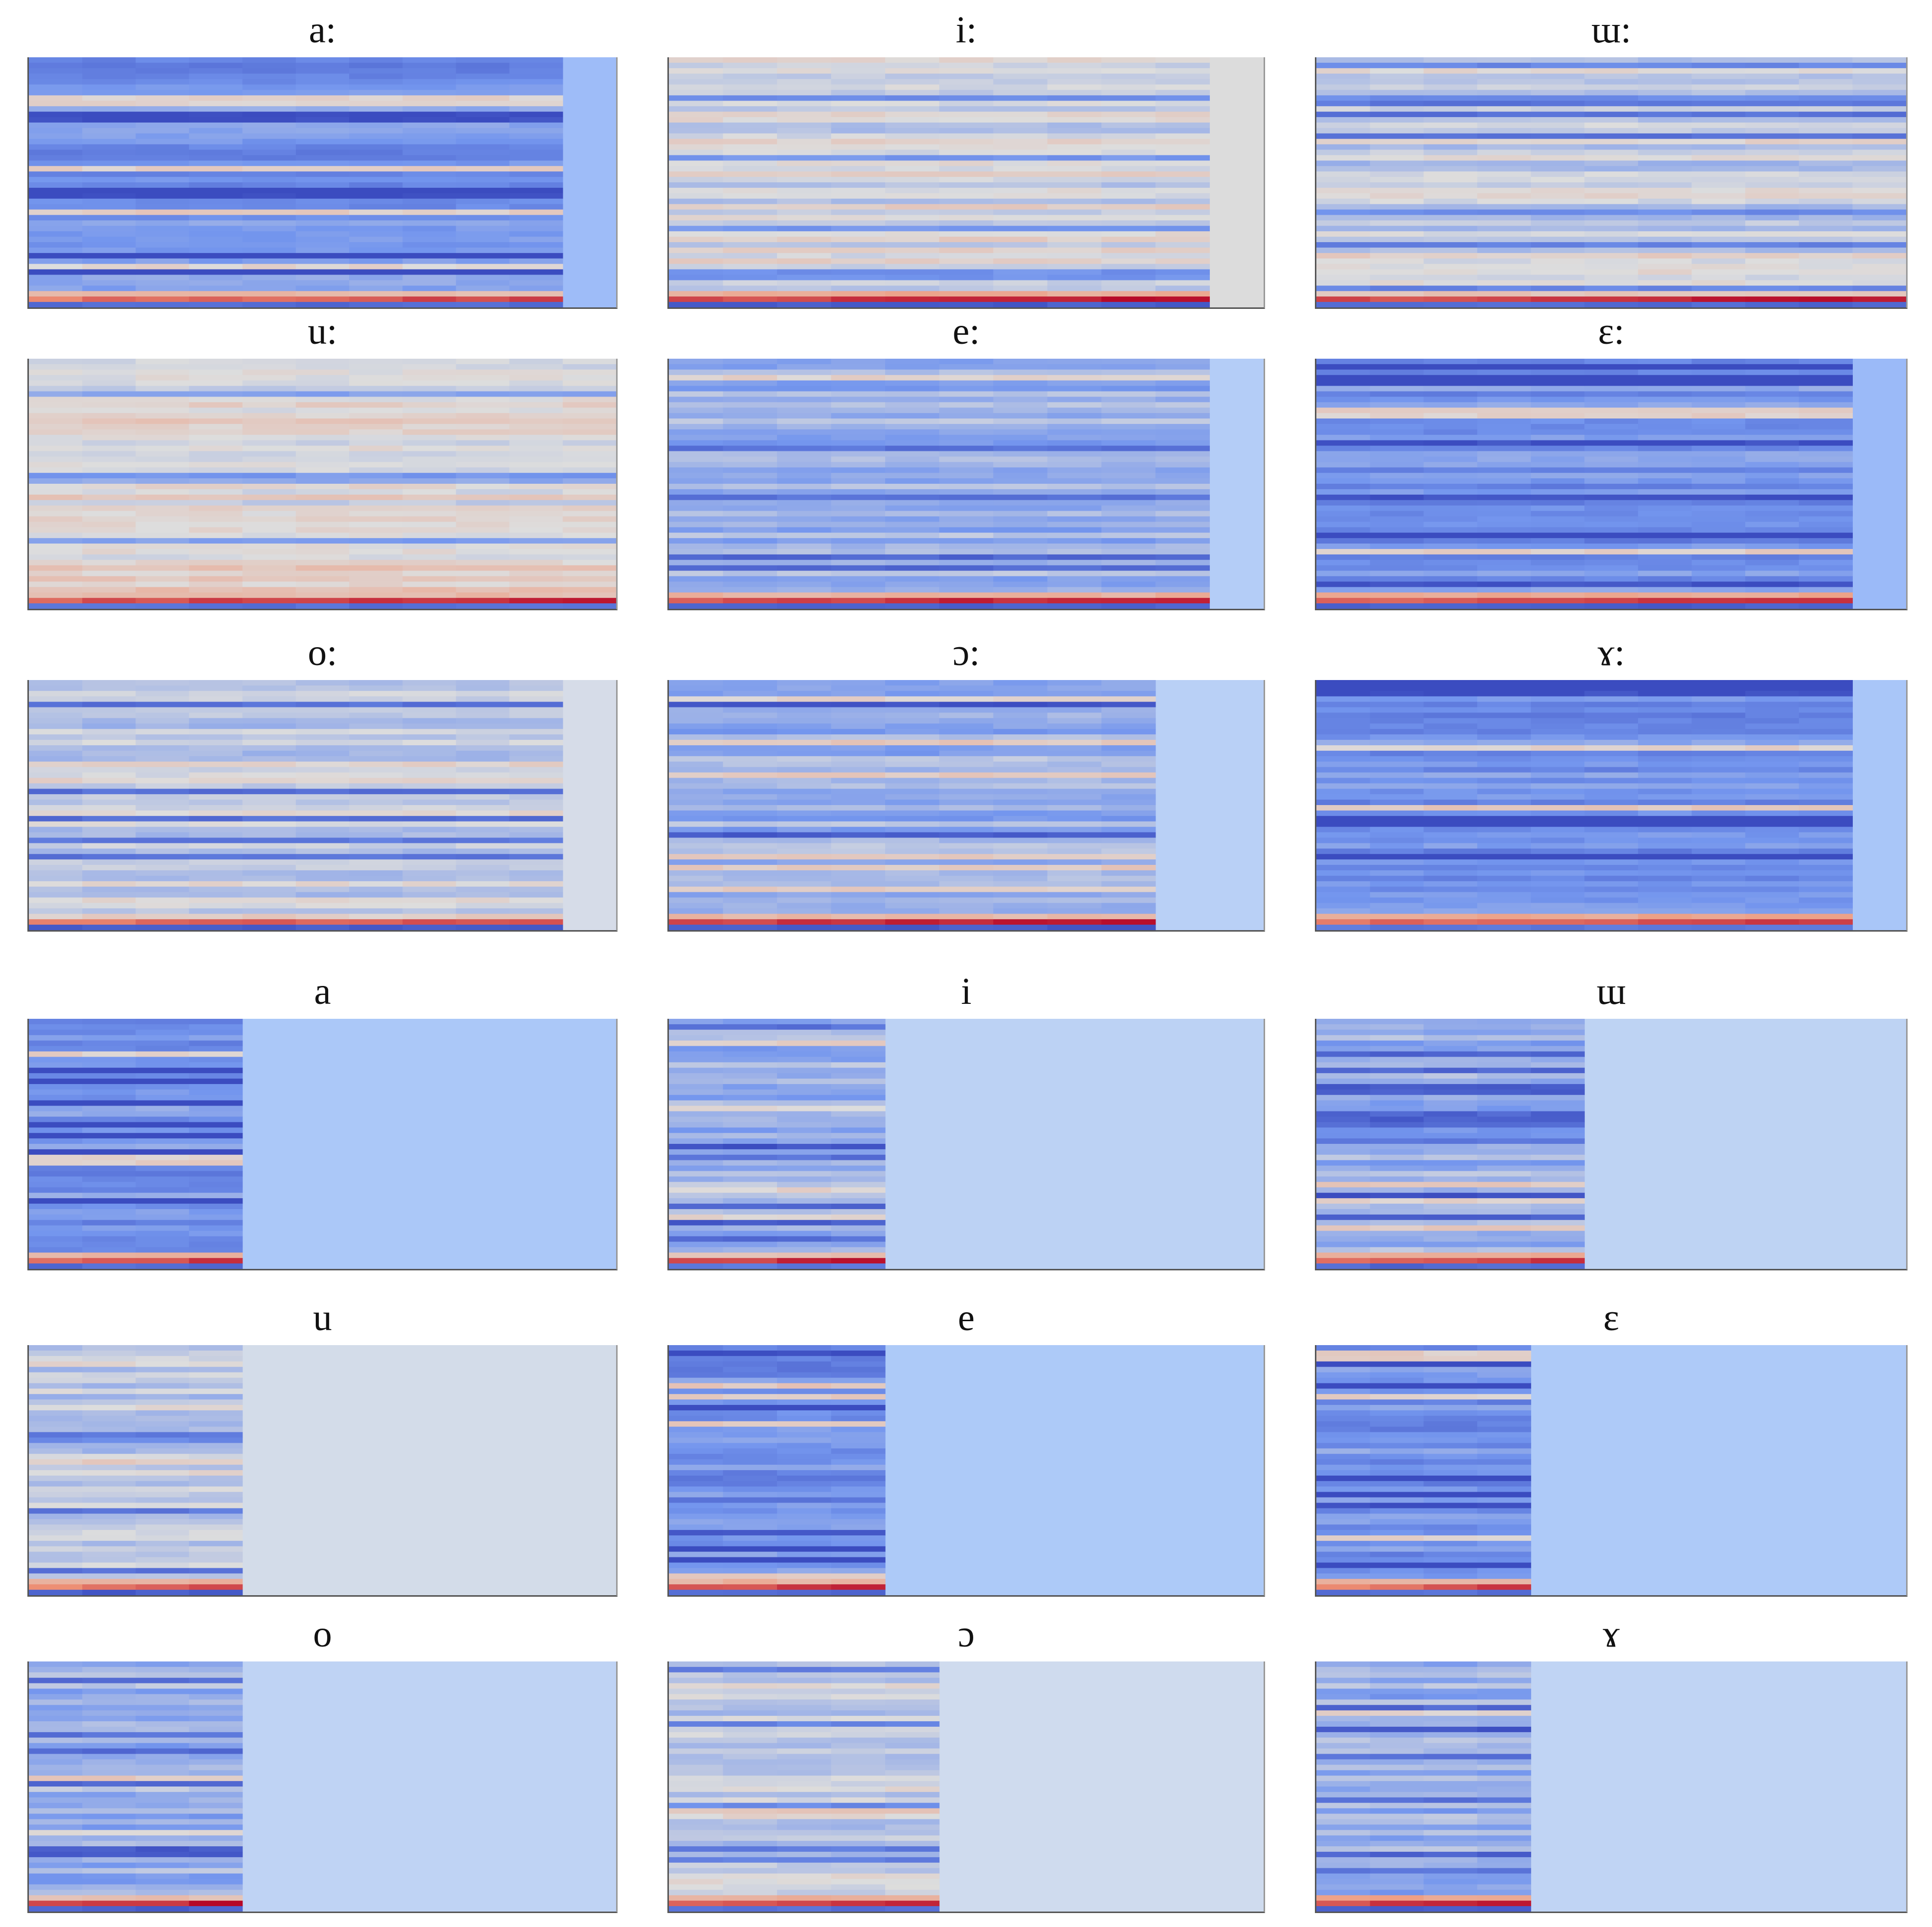 The image size is (1932, 1927). I want to click on panel-title: e:, so click(966, 331).